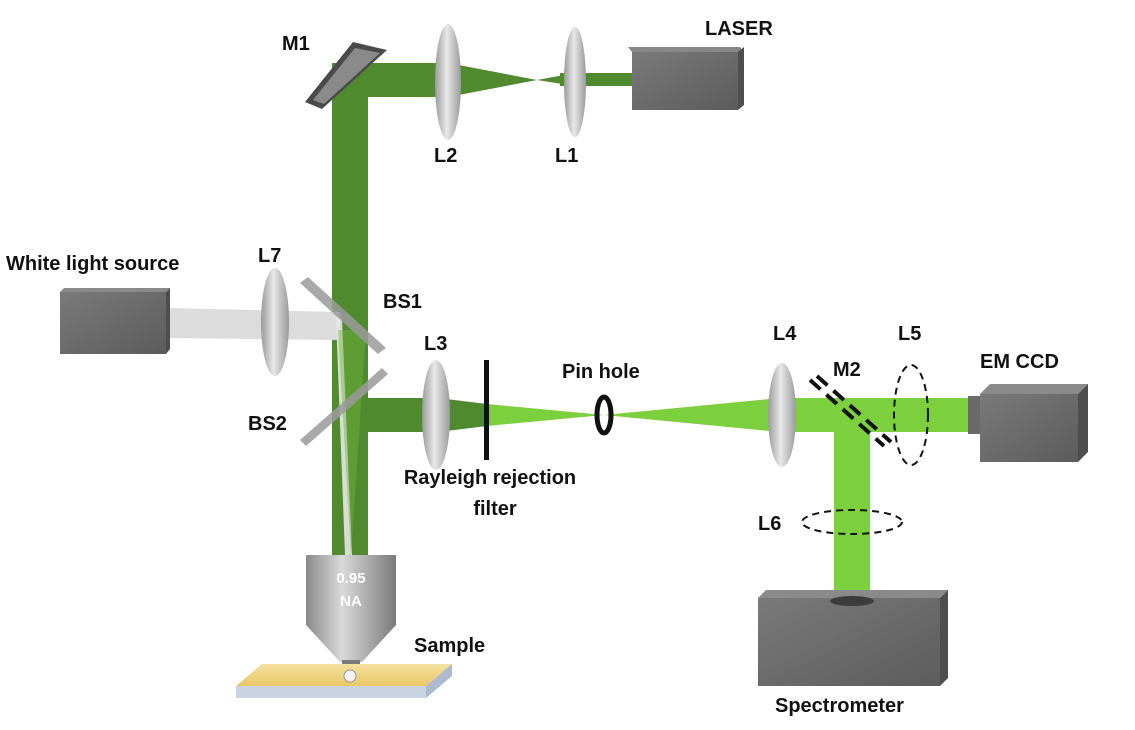  I want to click on label-l2: L2, so click(445, 156).